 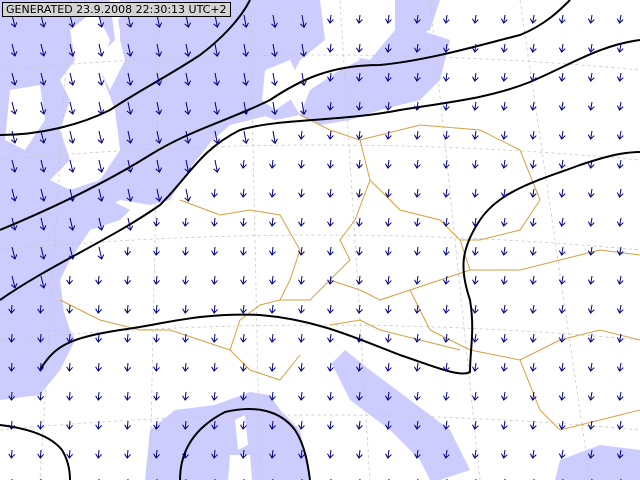 I want to click on bay-of-biscay, so click(x=65, y=300).